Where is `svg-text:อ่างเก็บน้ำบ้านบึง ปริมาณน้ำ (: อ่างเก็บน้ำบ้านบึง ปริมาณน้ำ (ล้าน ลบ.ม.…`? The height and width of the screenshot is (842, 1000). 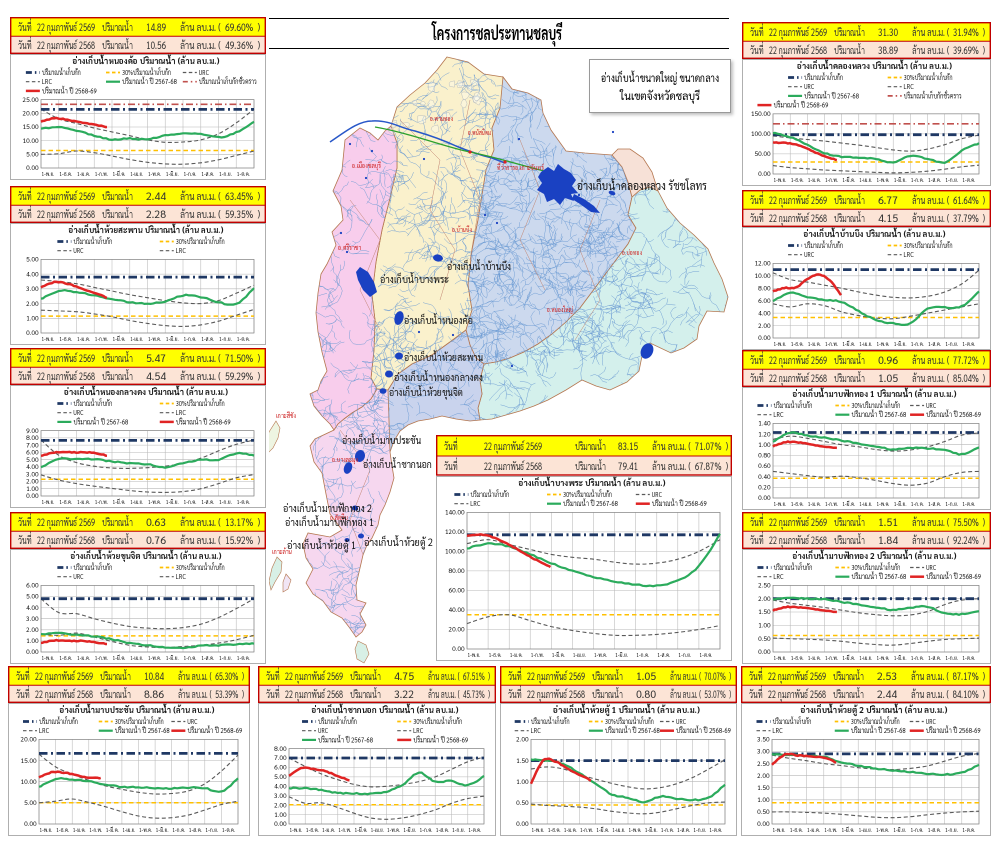
svg-text:อ่างเก็บน้ำบ้านบึง ปริมาณน้ำ (: อ่างเก็บน้ำบ้านบึง ปริมาณน้ำ (ล้าน ลบ.ม.… is located at coordinates (875, 233).